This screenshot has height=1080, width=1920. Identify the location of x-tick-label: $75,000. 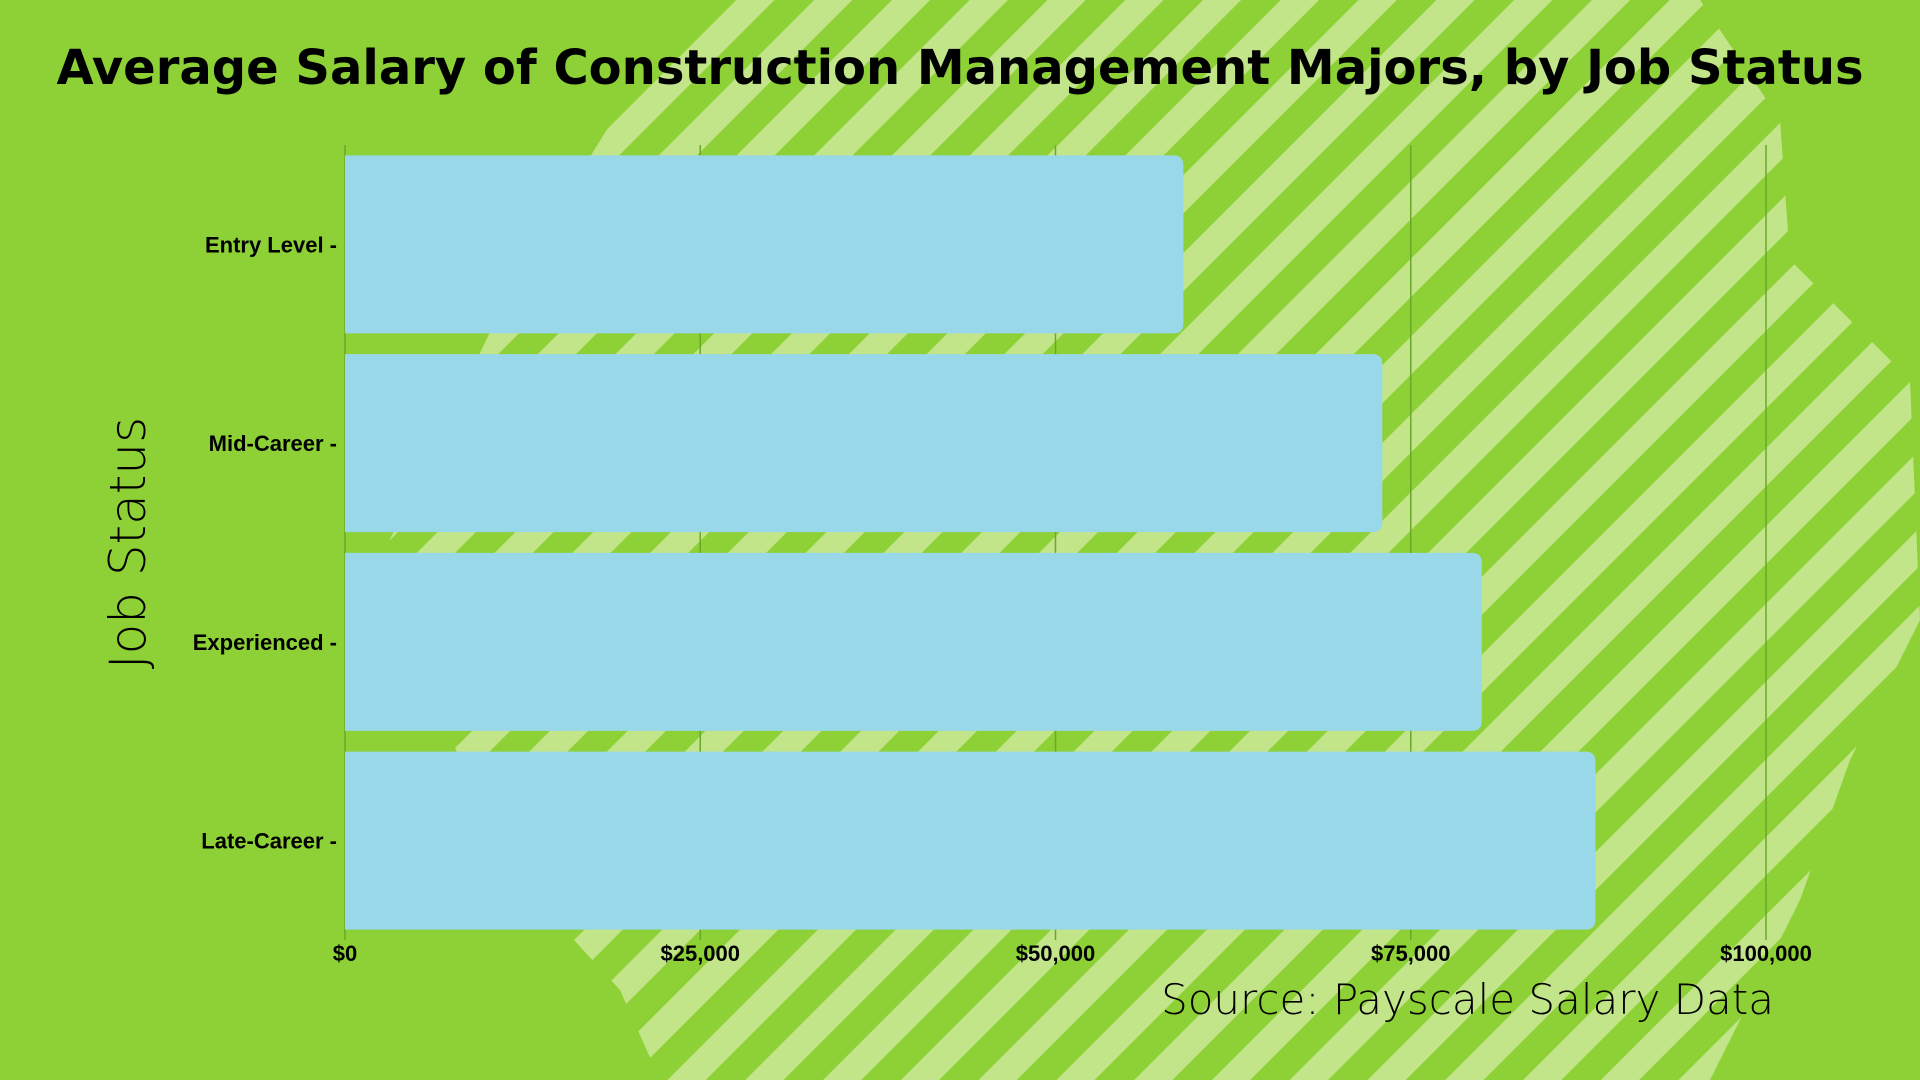
(1411, 953).